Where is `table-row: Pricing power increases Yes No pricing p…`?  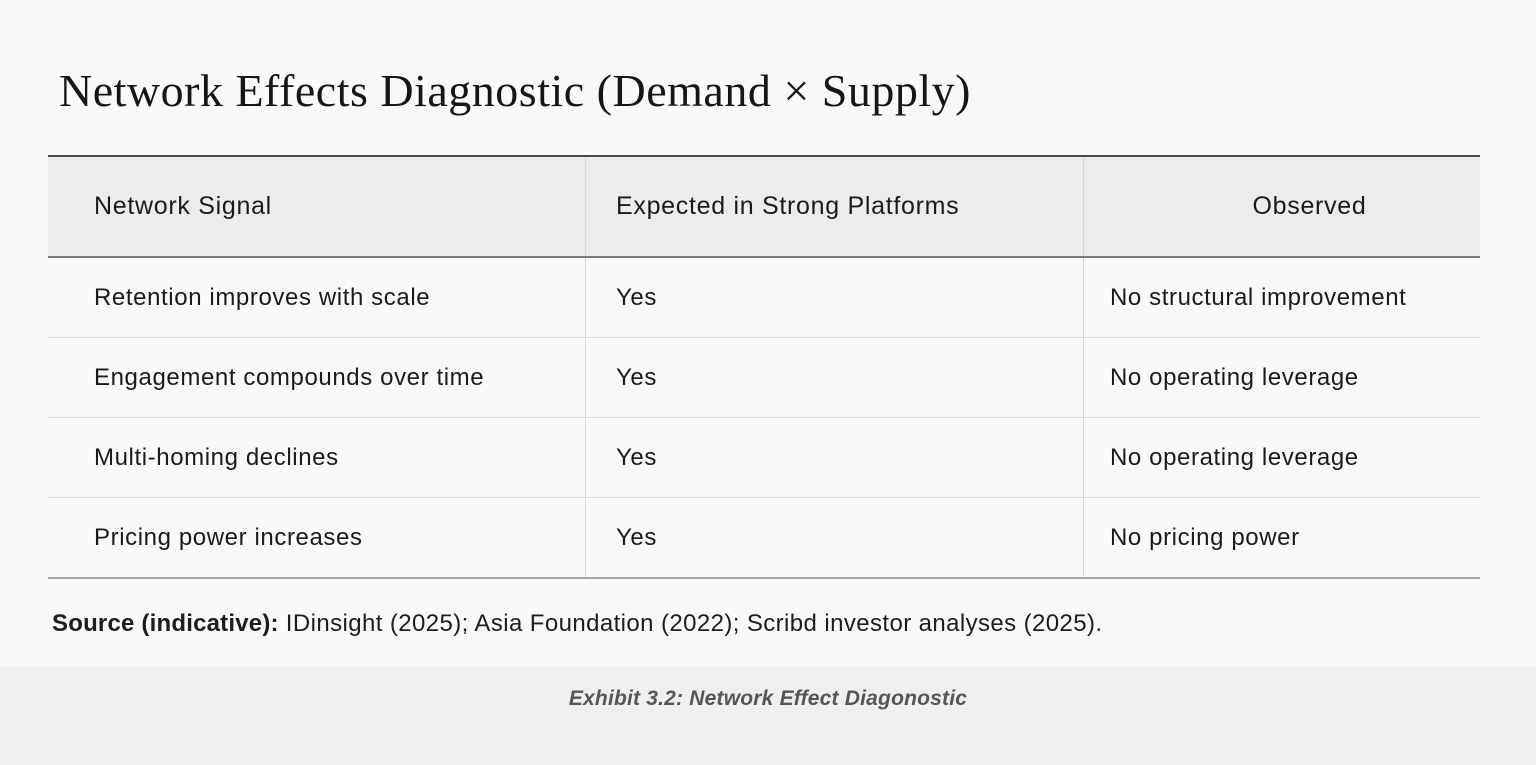
table-row: Pricing power increases Yes No pricing p… is located at coordinates (764, 537).